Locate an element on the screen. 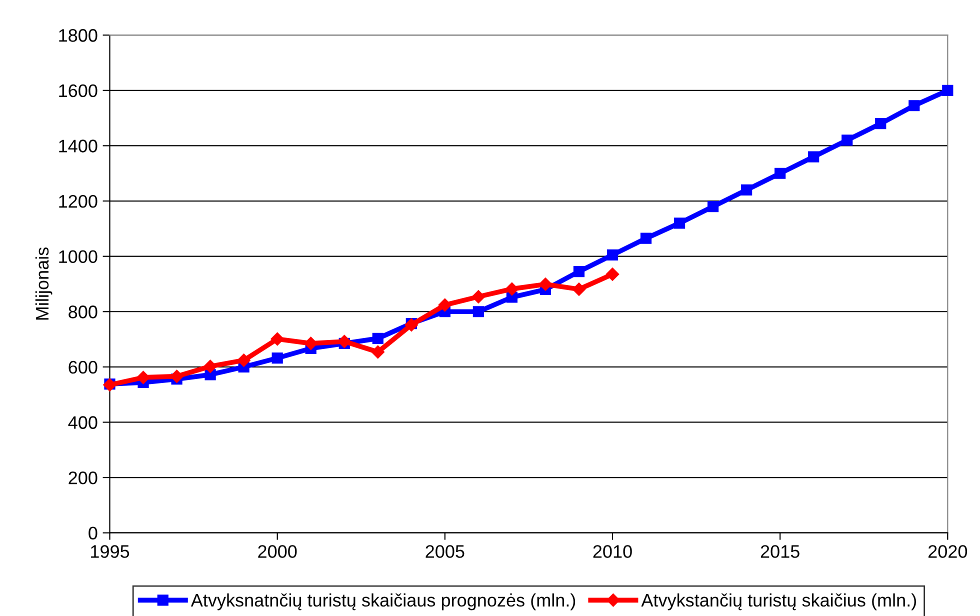 This screenshot has height=616, width=980. y-tick-label: 400 is located at coordinates (83, 422).